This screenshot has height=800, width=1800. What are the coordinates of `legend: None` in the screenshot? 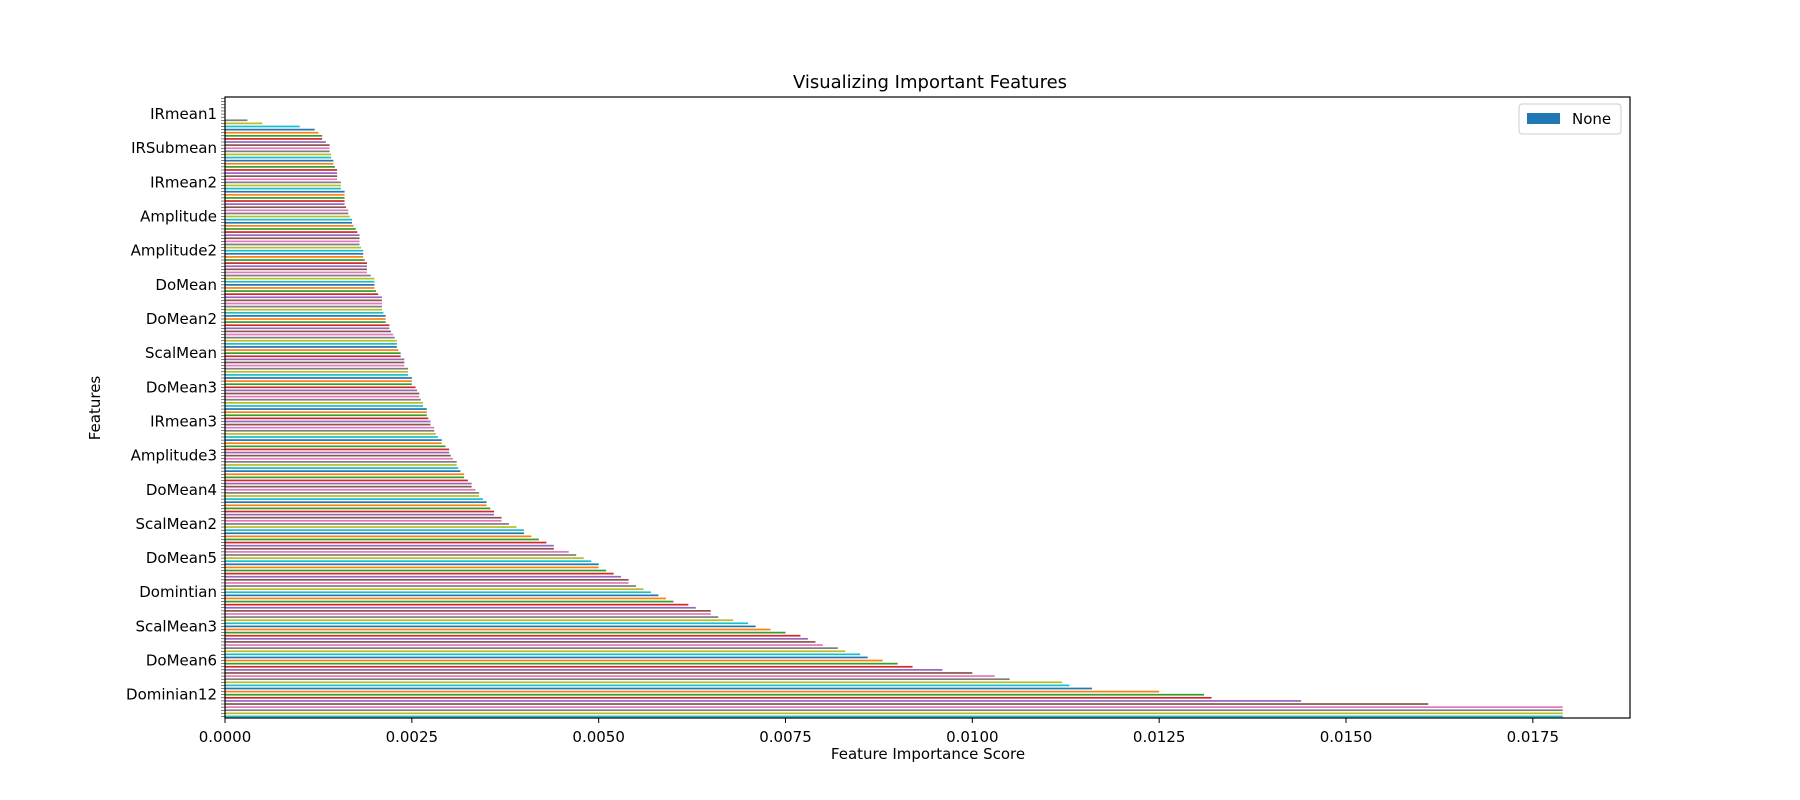 It's located at (1570, 119).